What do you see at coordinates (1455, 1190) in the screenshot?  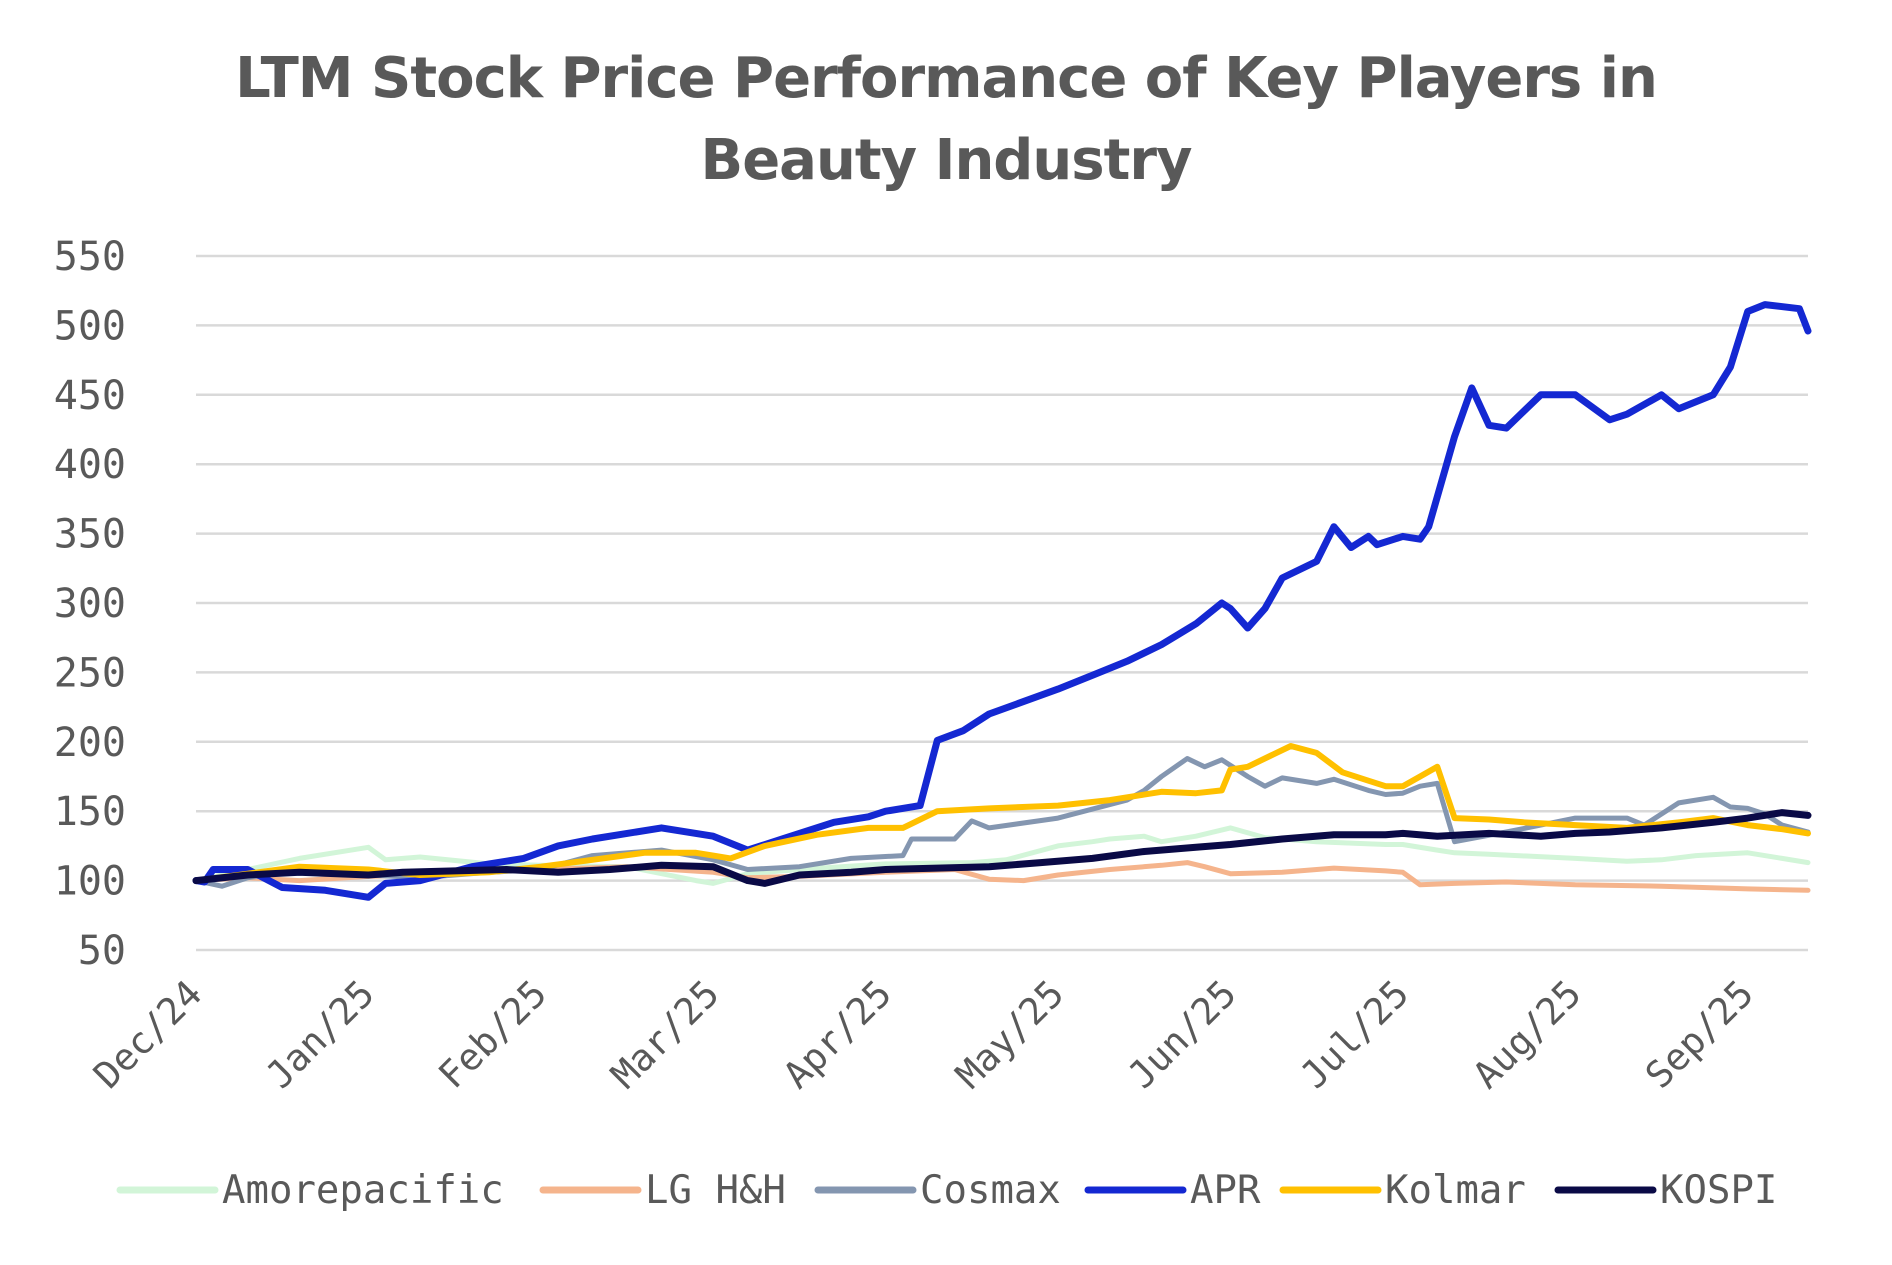 I see `legend-label-kolmar: Kolmar` at bounding box center [1455, 1190].